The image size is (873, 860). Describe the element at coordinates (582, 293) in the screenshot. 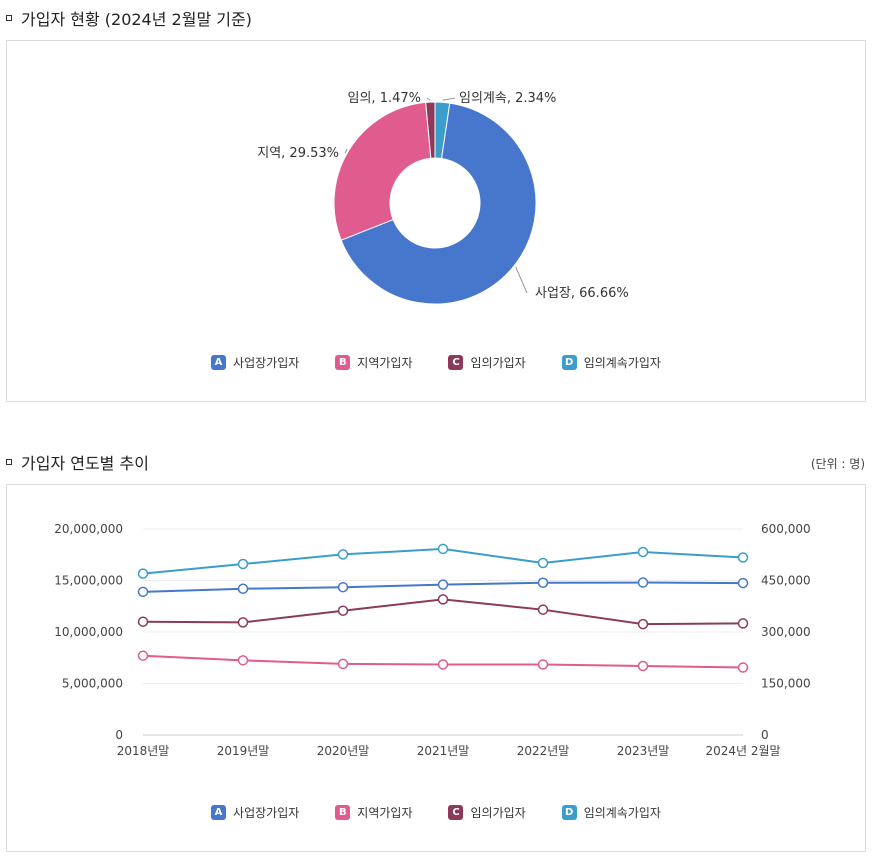

I see `donut-label-0: 사업장, 66.66%` at that location.